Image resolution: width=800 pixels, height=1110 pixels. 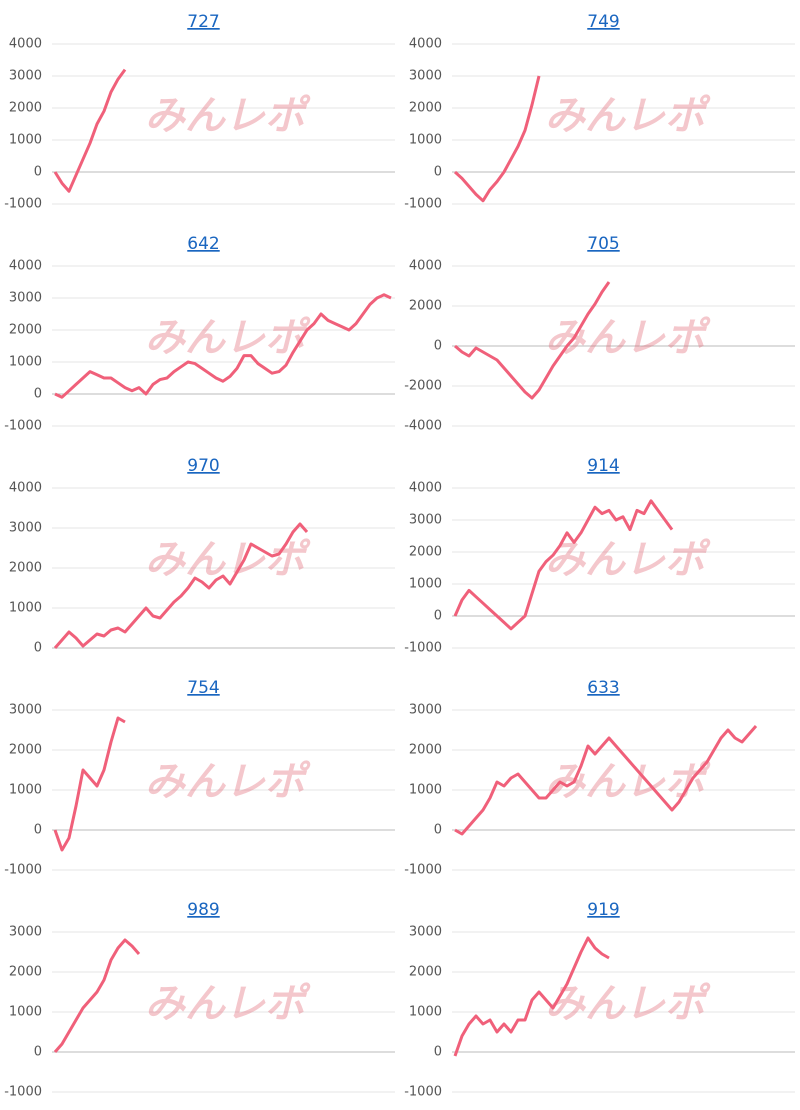 I want to click on chart-panel: 642 -1000 0 1000 2000 3000 4000 みんレポ, so click(x=199, y=334).